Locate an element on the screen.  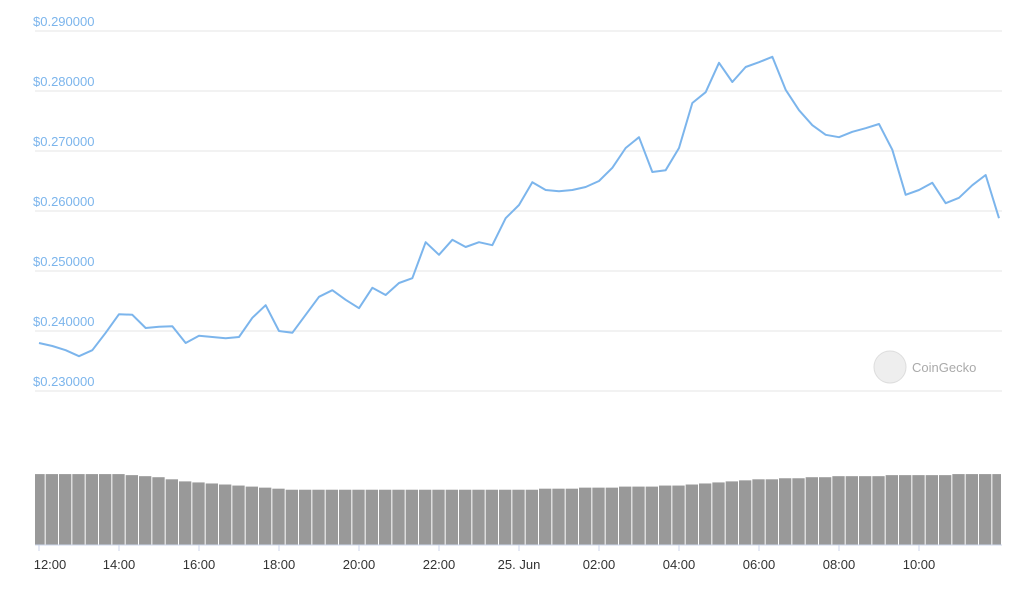
x-tick-label: 08:00 is located at coordinates (839, 564).